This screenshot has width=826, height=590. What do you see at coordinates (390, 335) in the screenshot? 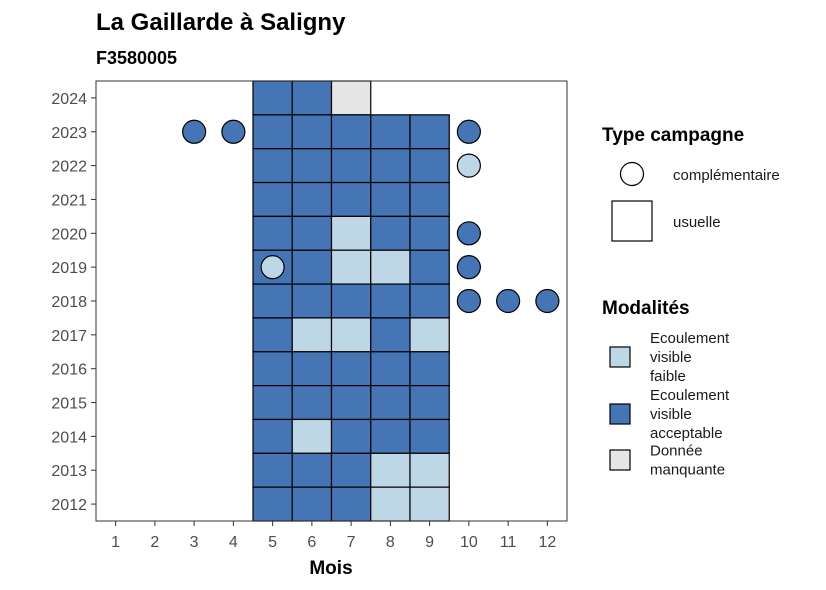
I see `tile-2017-m8` at bounding box center [390, 335].